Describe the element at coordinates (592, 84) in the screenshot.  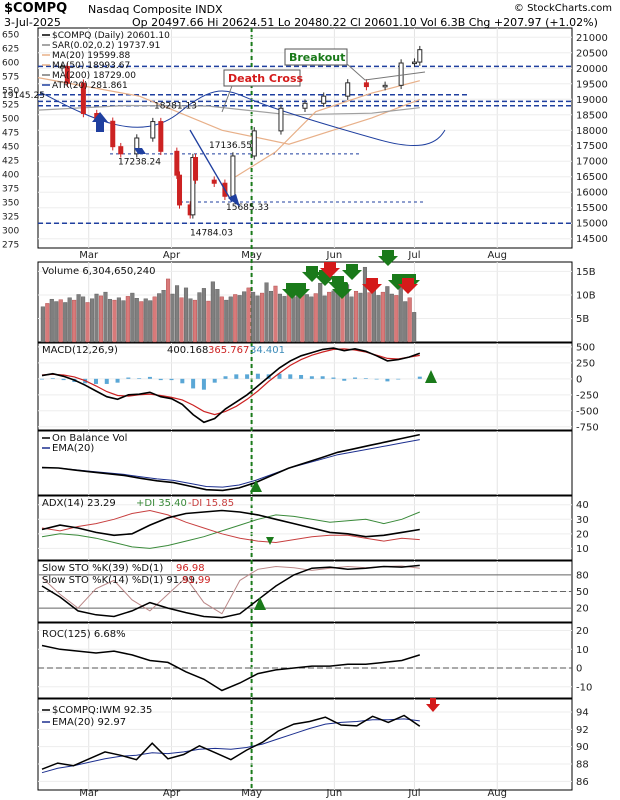
I see `price-tick: 19500` at that location.